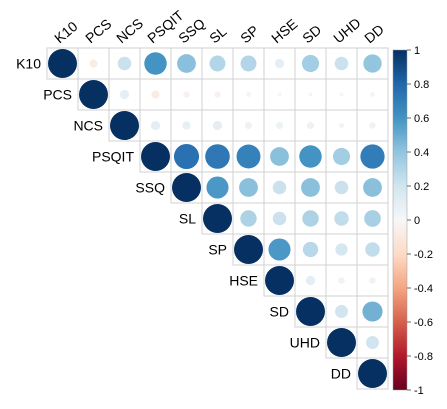  I want to click on corr-circle-uhd-dd, so click(372, 342).